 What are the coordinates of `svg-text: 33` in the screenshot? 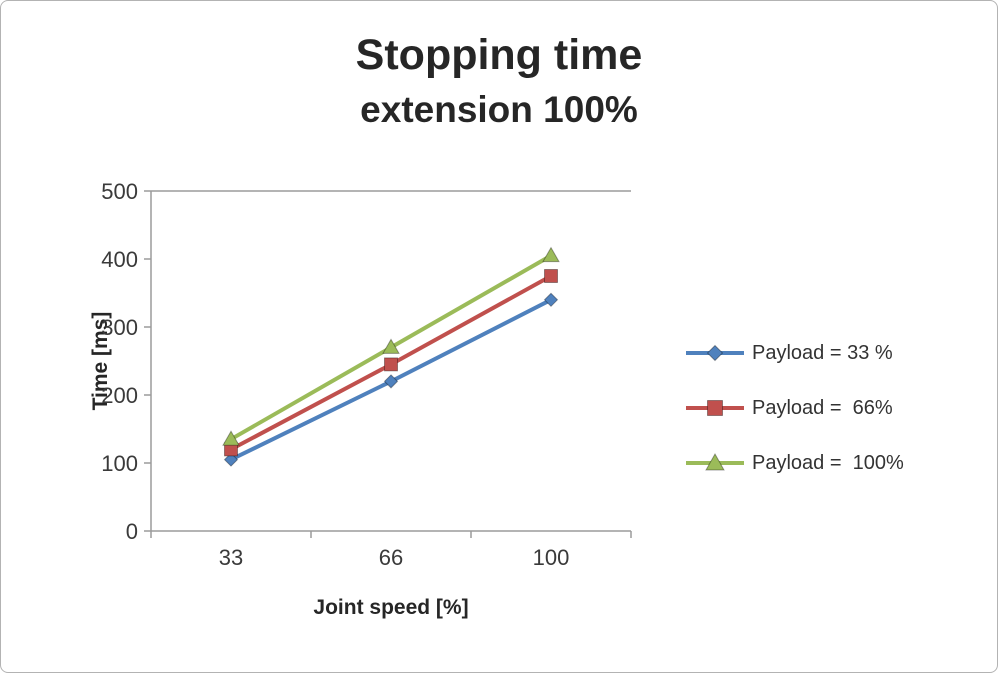 It's located at (231, 557).